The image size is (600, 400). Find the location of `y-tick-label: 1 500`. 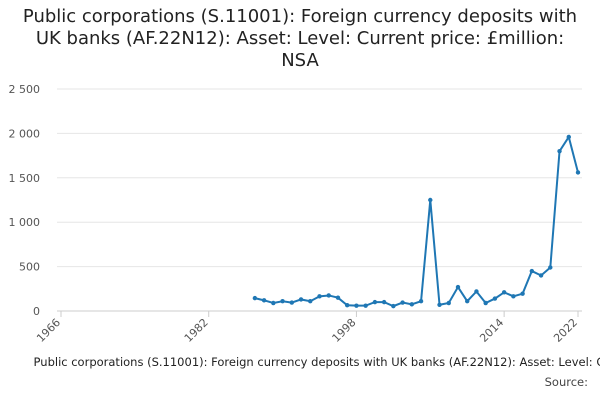

y-tick-label: 1 500 is located at coordinates (25, 178).